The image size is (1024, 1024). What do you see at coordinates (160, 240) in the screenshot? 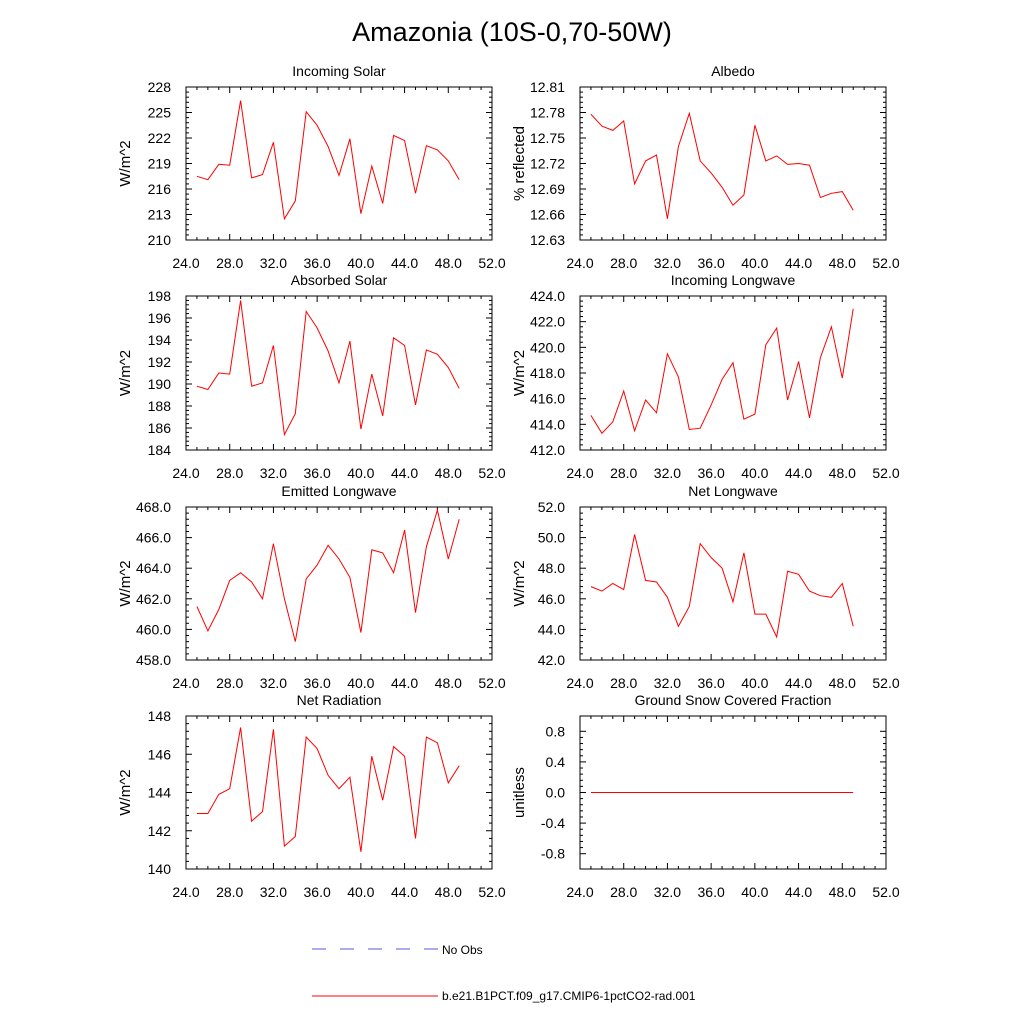
I see `y-tick-label: 210` at bounding box center [160, 240].